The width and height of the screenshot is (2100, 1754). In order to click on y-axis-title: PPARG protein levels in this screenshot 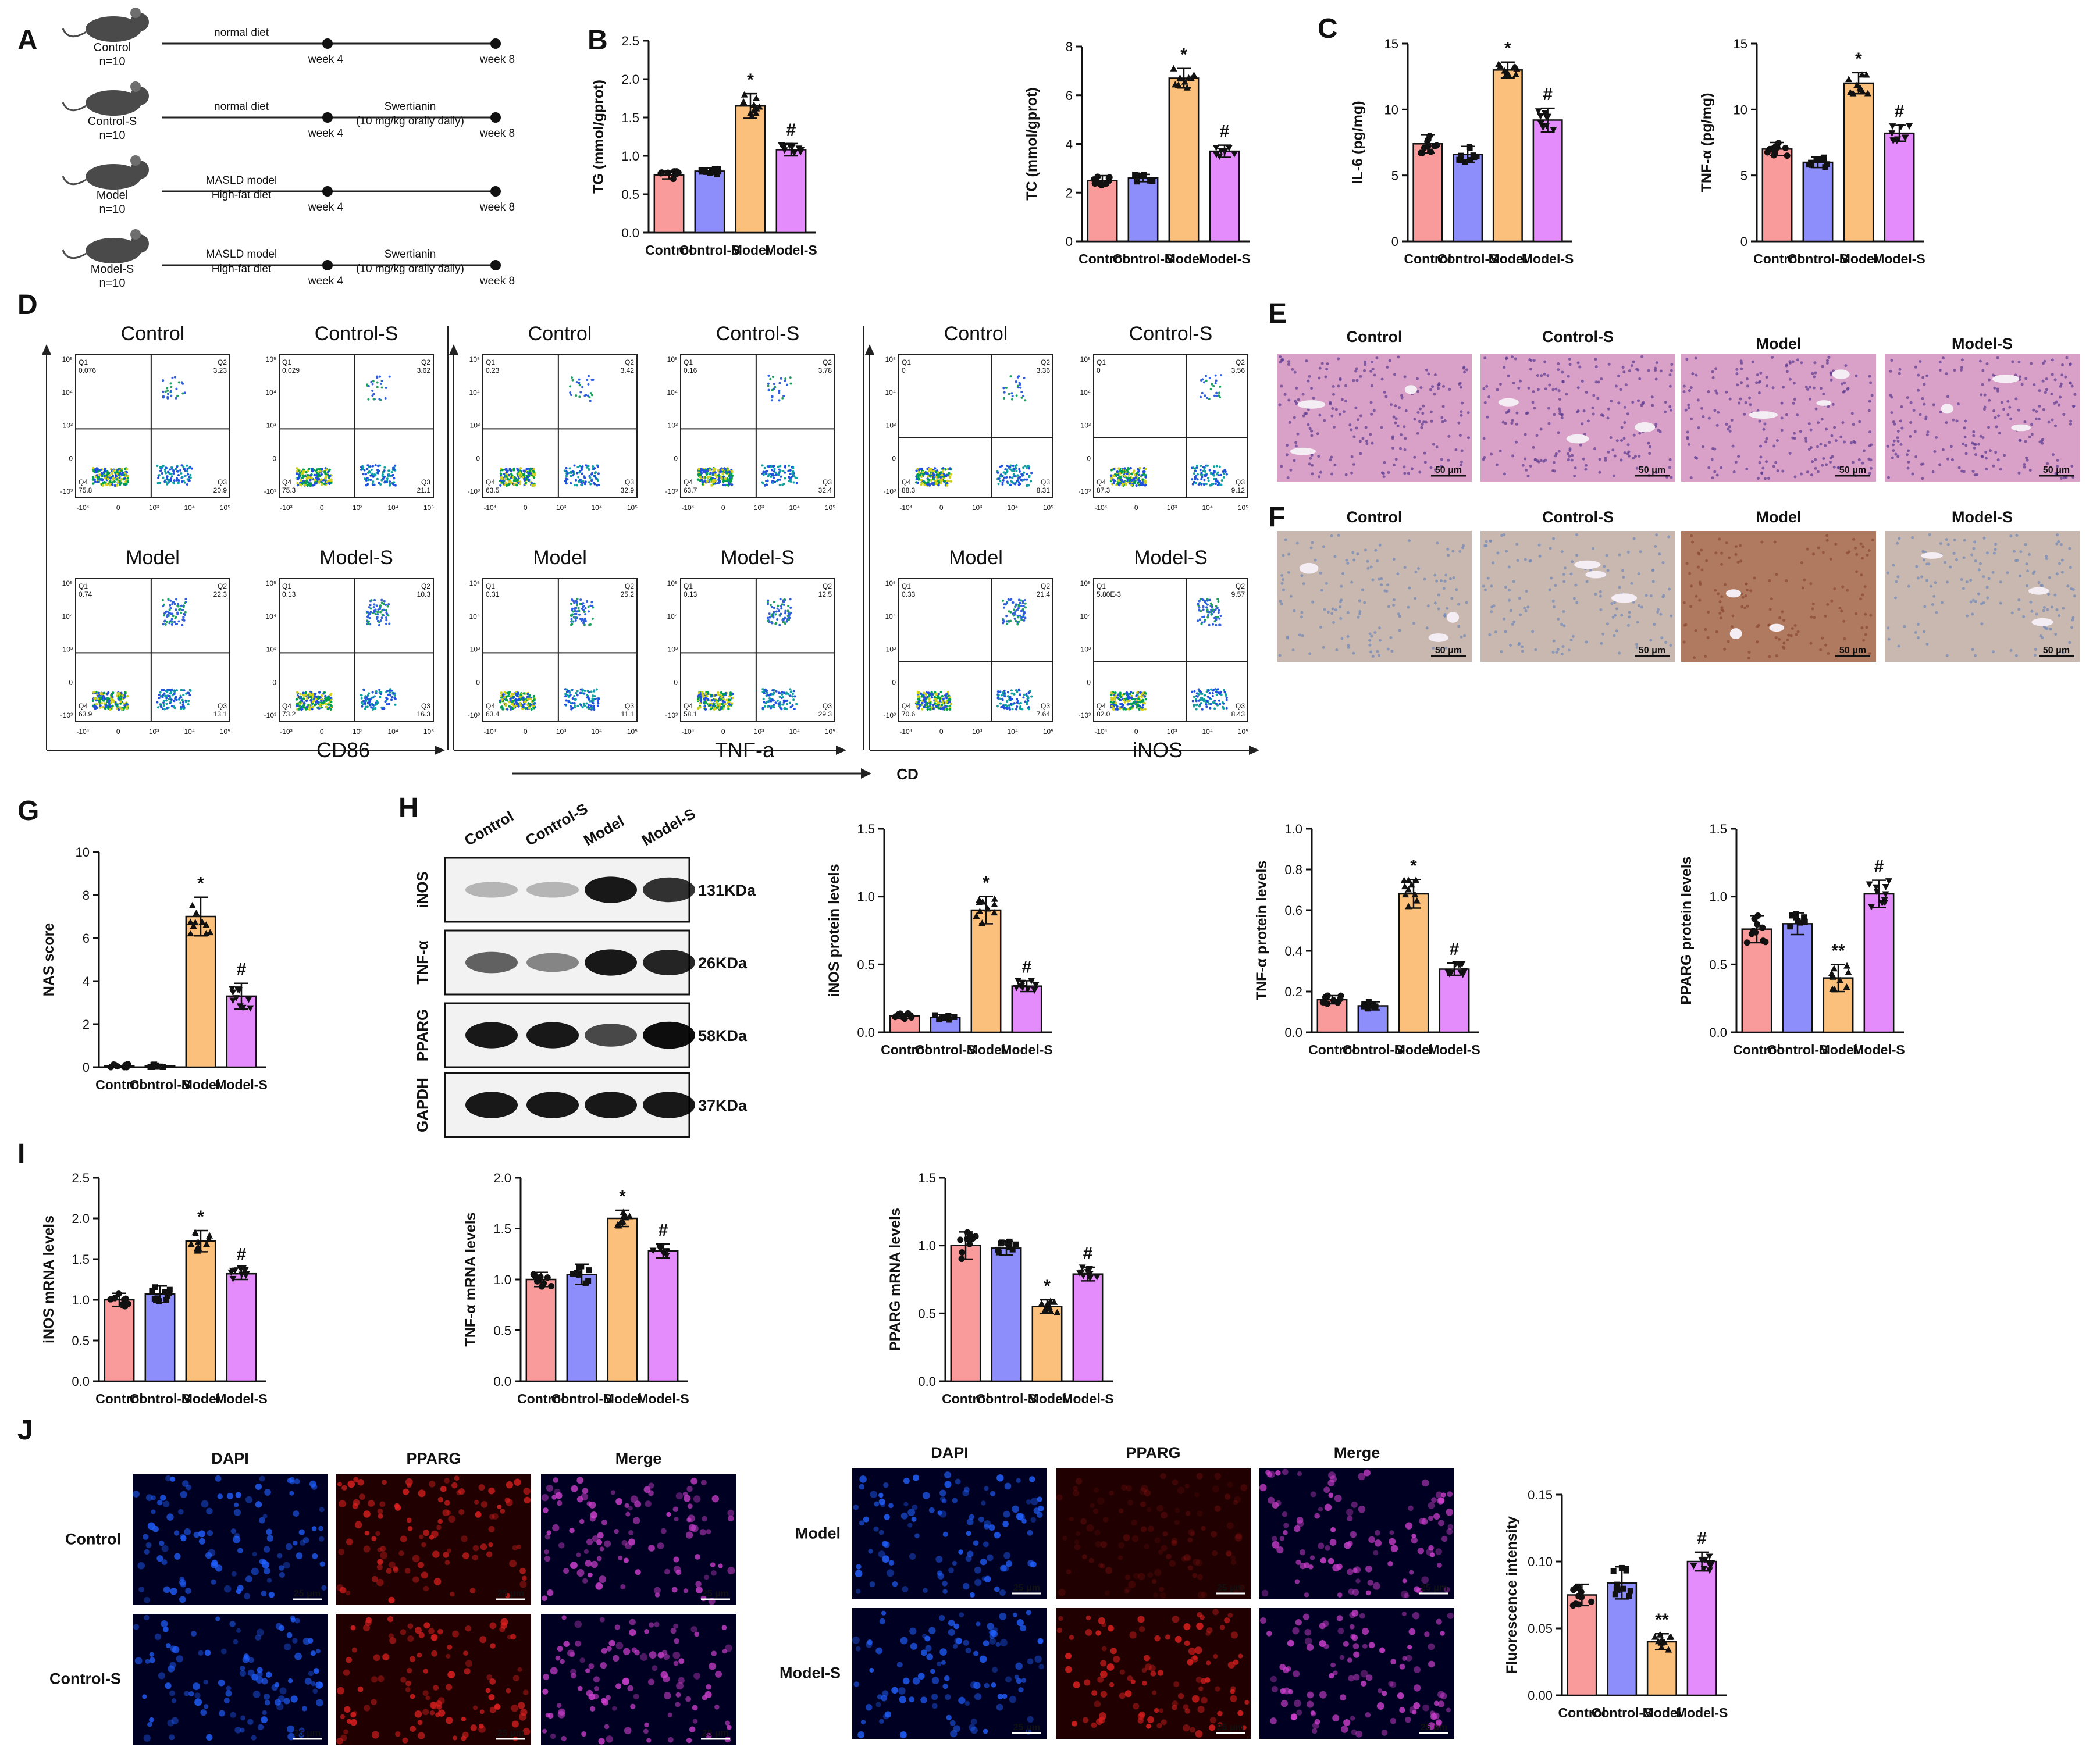, I will do `click(1686, 930)`.